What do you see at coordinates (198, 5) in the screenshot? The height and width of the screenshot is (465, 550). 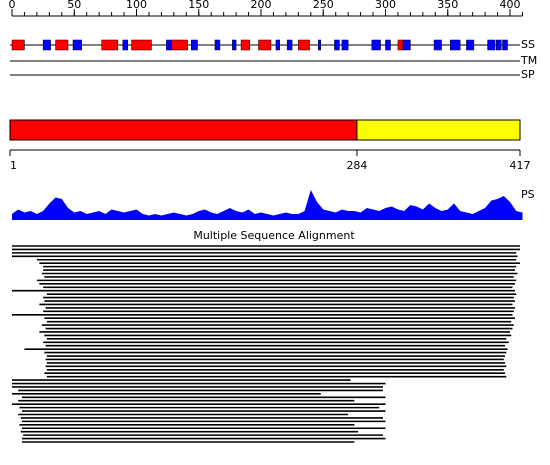 I see `ruler-label: 150` at bounding box center [198, 5].